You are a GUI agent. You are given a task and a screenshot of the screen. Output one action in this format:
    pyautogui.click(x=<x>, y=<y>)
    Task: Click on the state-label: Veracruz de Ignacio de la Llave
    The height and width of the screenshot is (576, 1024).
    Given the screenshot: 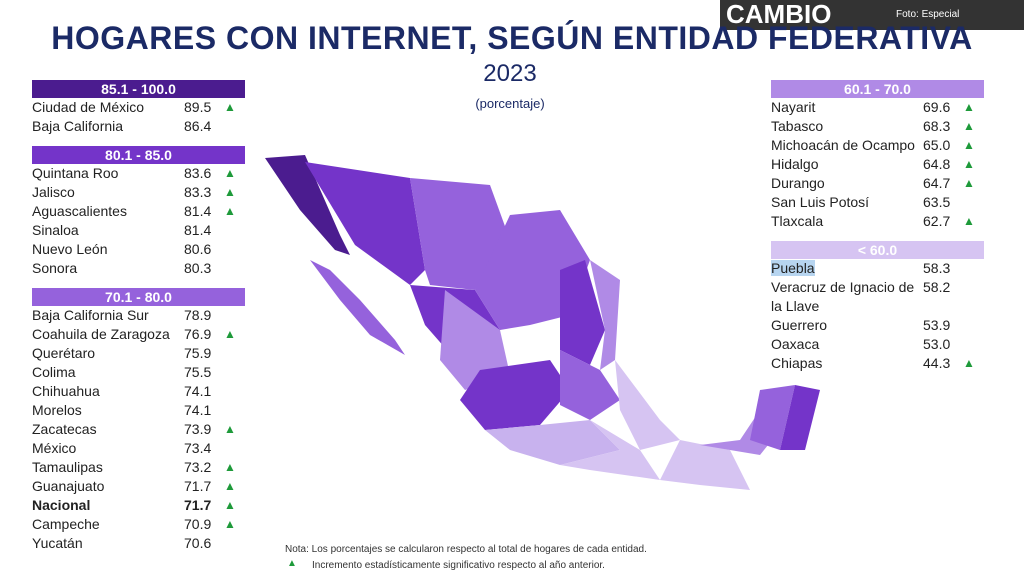 What is the action you would take?
    pyautogui.click(x=843, y=296)
    